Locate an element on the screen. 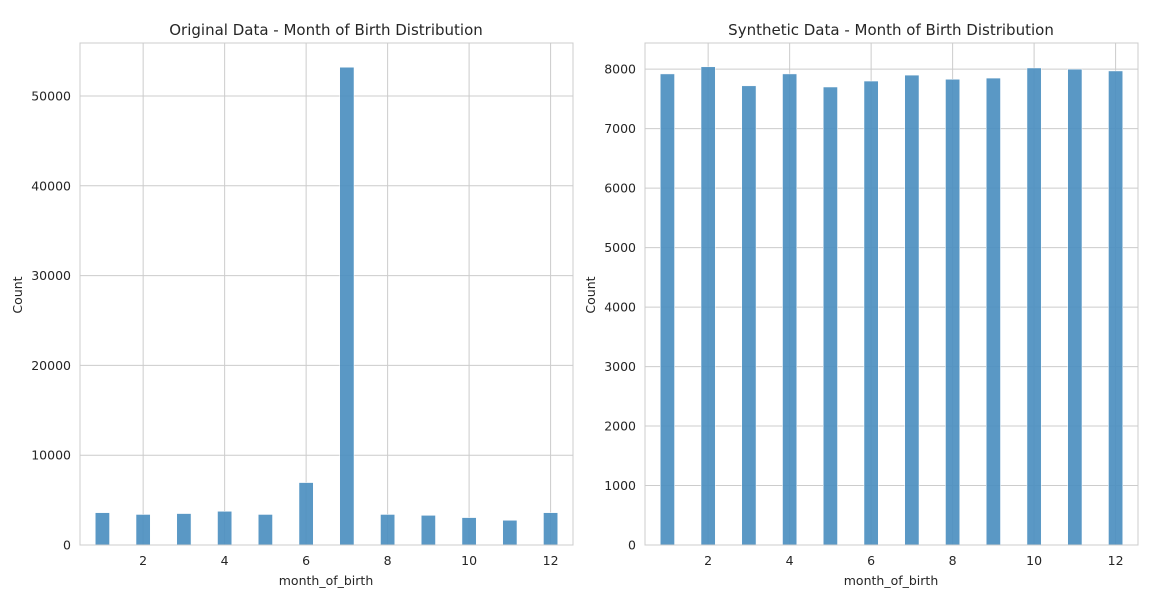 This screenshot has width=1152, height=616. y-tick-label: 2000 is located at coordinates (620, 426).